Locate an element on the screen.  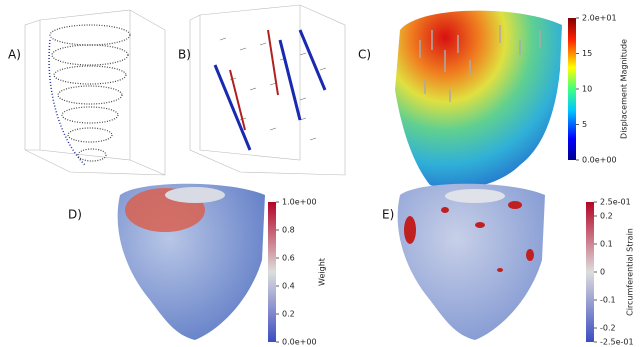
colorbar-tick-label: 0 is located at coordinates (602, 272).